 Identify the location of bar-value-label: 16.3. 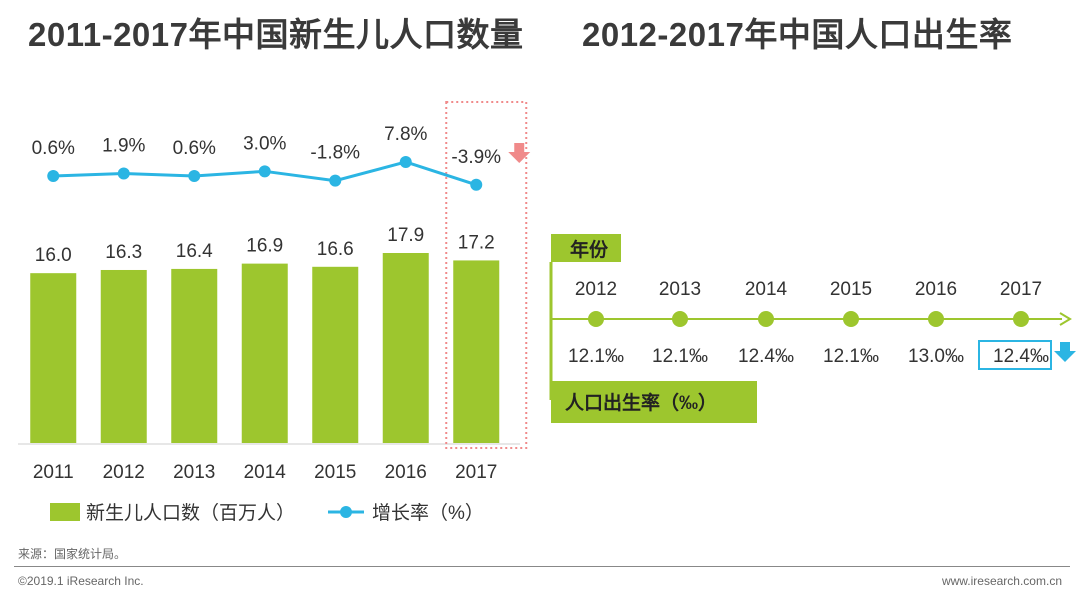
(123, 252).